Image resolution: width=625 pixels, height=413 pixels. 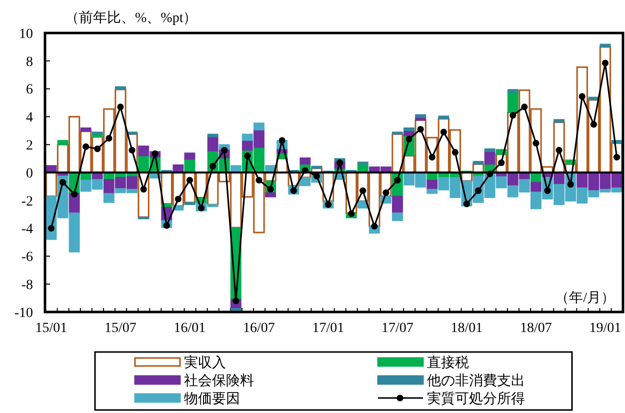 What do you see at coordinates (29, 90) in the screenshot?
I see `y-tick-label: 6` at bounding box center [29, 90].